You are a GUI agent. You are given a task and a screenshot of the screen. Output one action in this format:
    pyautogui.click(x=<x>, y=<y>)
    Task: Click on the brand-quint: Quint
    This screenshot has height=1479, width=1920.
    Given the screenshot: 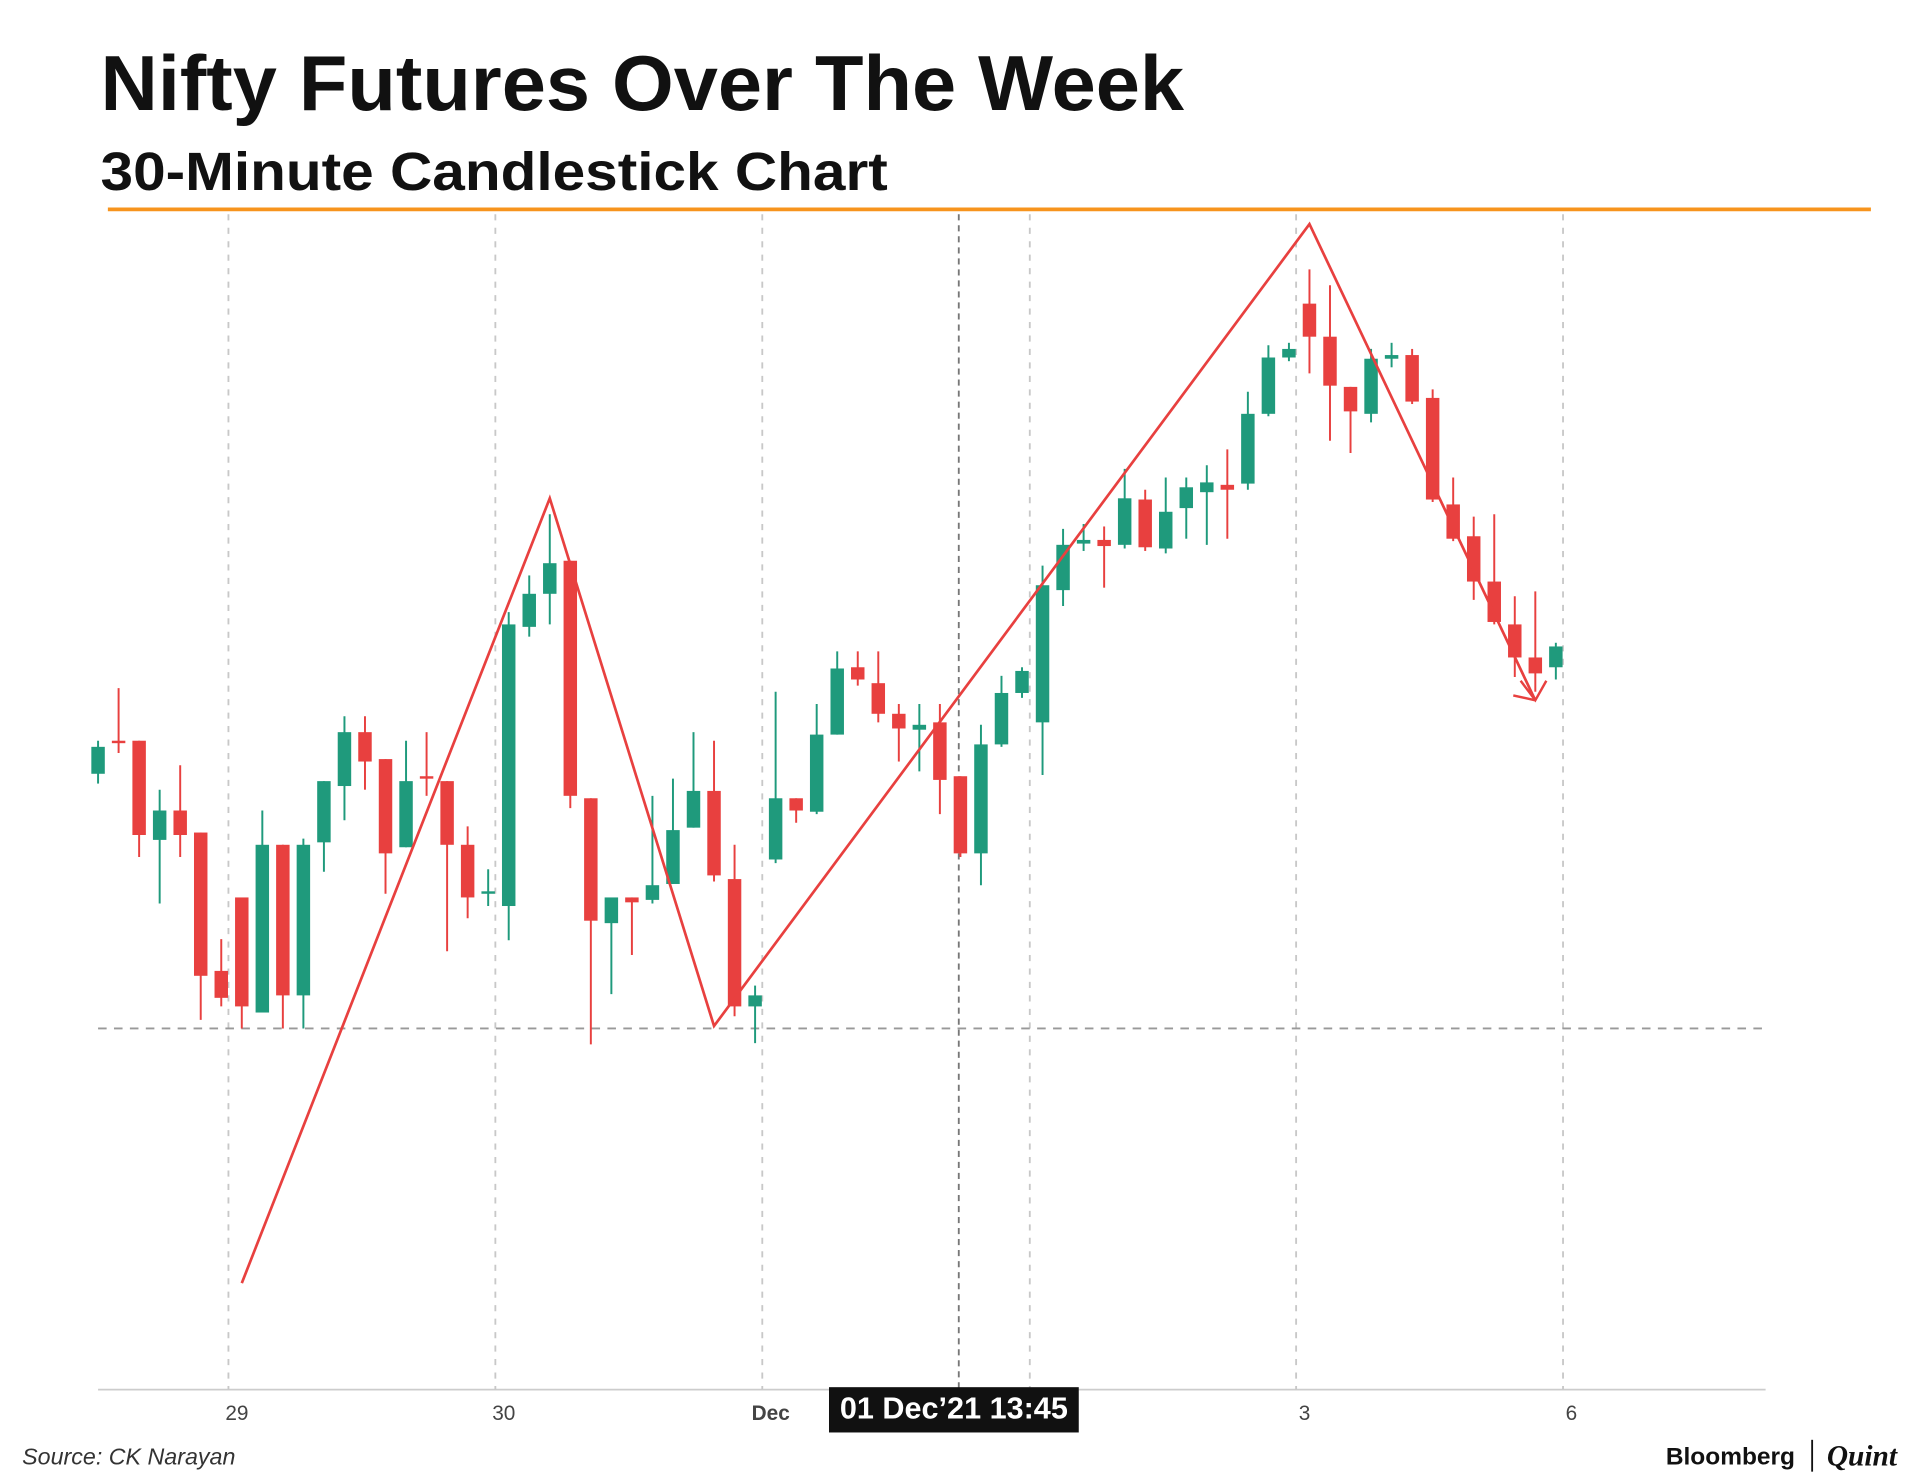 What is the action you would take?
    pyautogui.click(x=1862, y=1457)
    